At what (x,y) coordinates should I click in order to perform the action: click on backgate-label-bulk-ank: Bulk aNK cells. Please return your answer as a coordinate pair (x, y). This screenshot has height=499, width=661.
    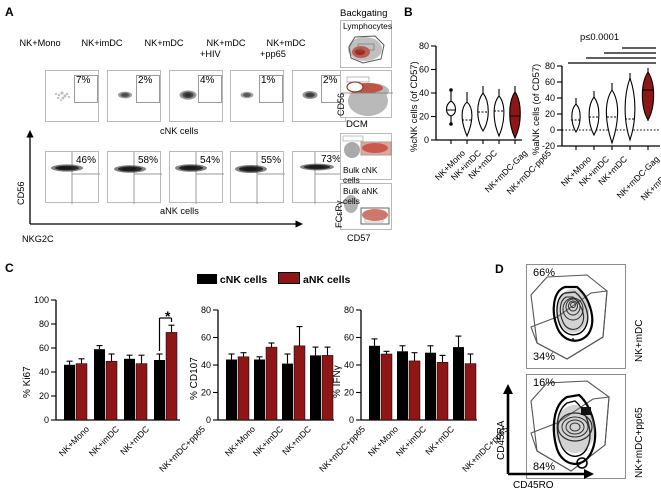
    Looking at the image, I should click on (360, 196).